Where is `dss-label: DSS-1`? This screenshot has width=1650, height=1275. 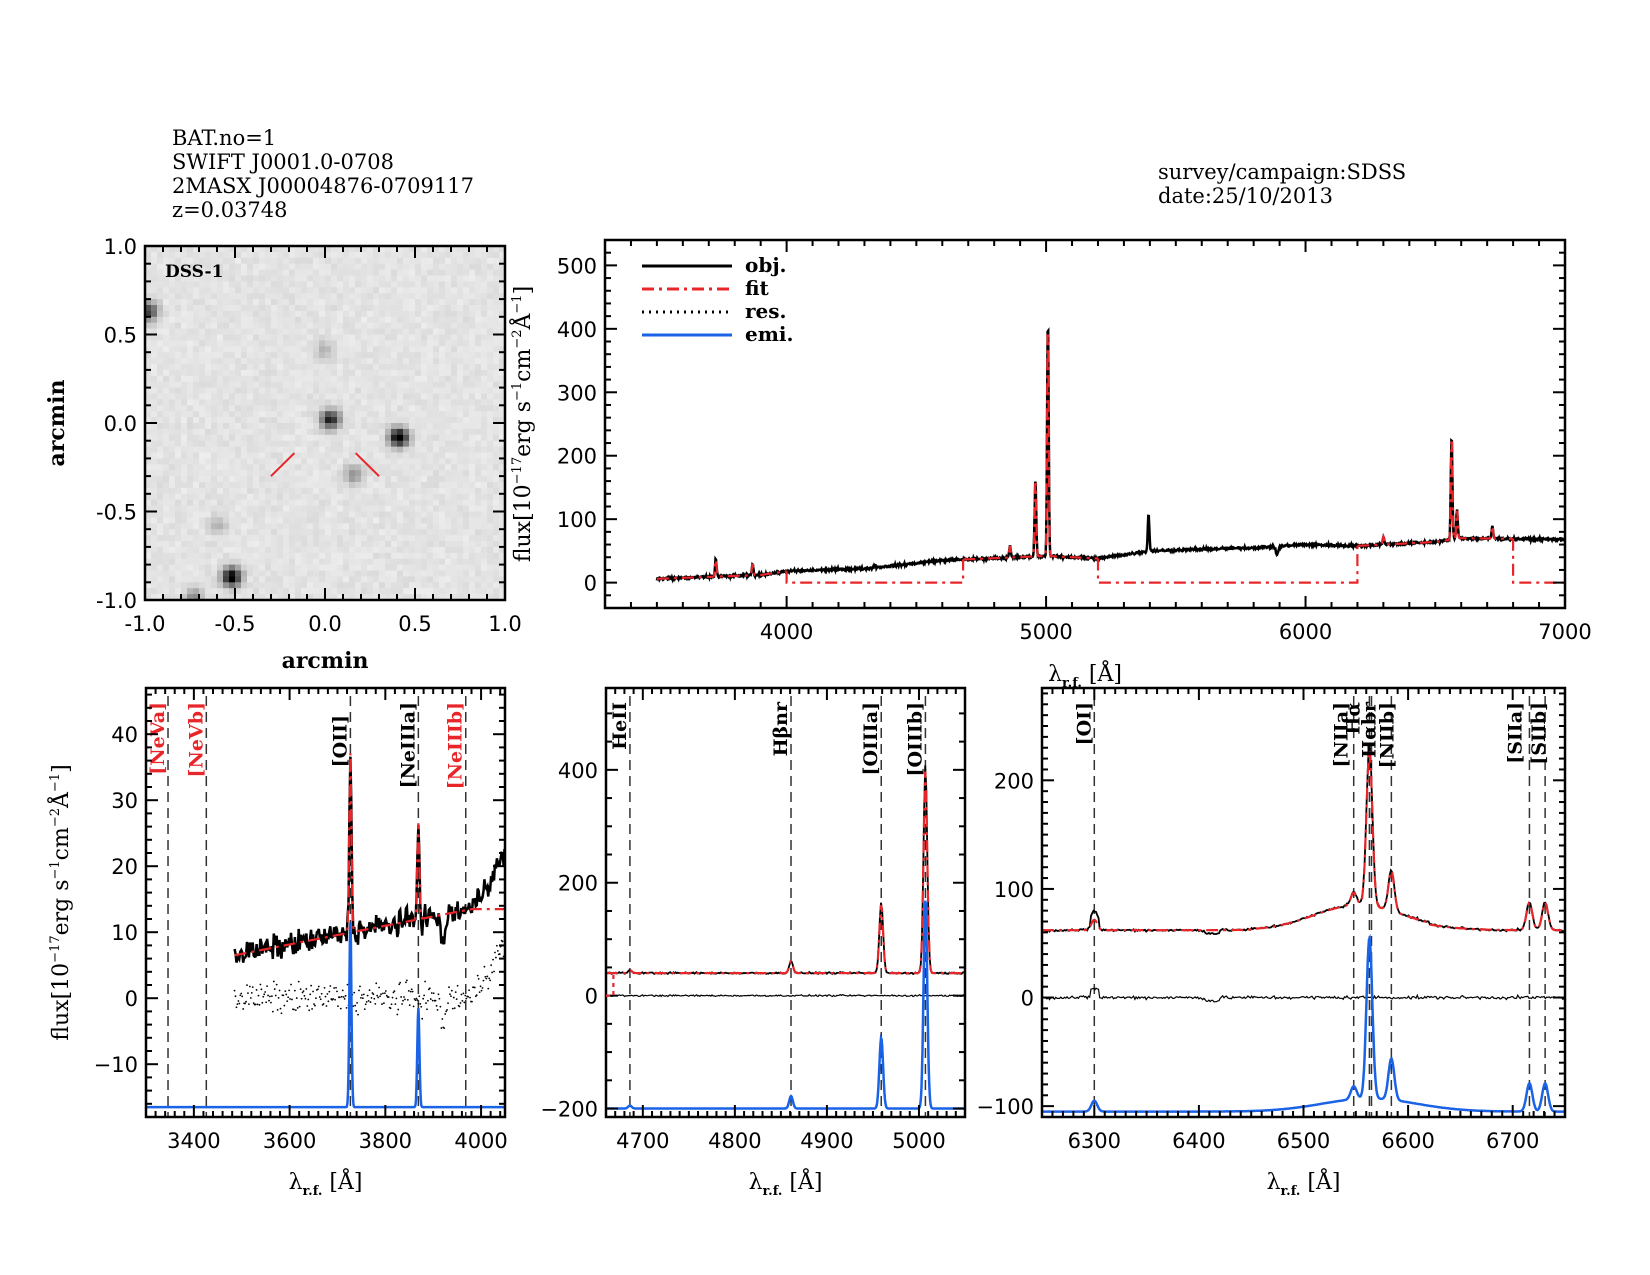 dss-label: DSS-1 is located at coordinates (194, 272).